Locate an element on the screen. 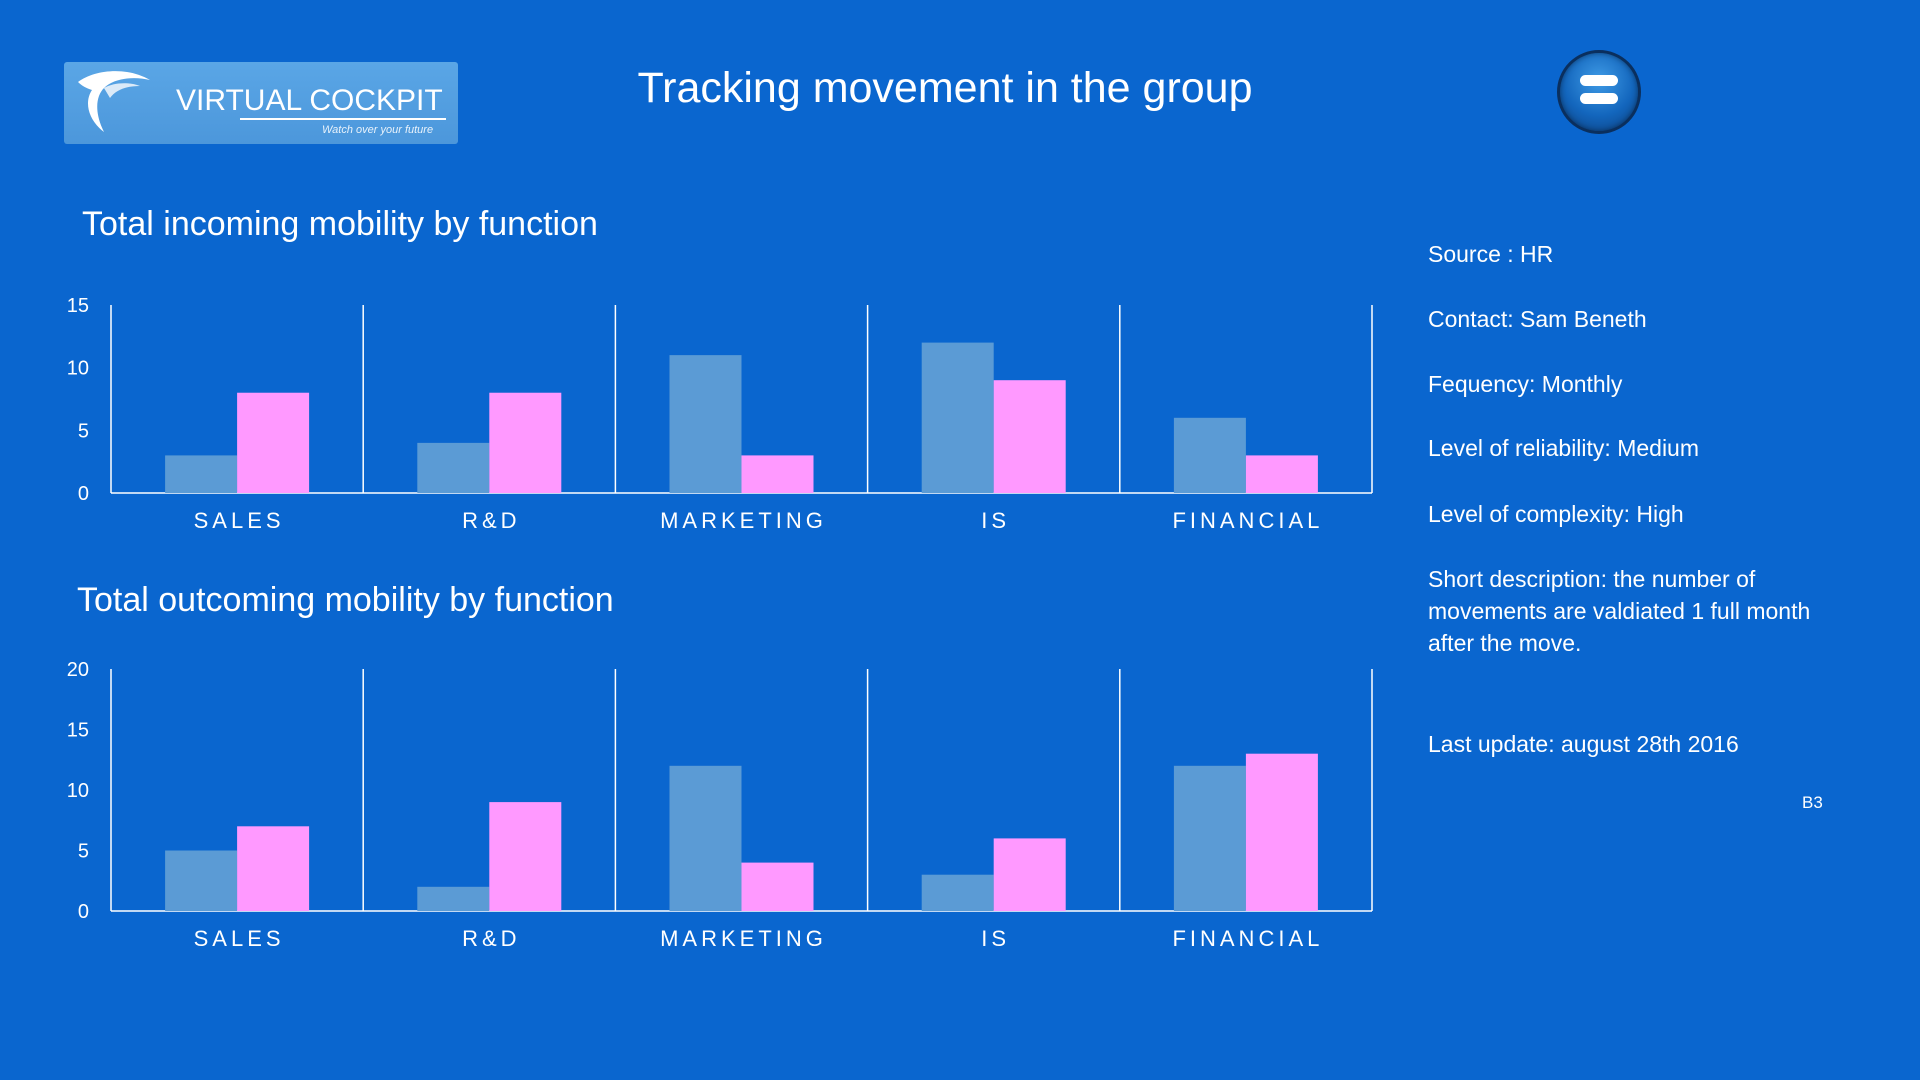 The height and width of the screenshot is (1080, 1920). info-reliability: Level of reliability: Medium is located at coordinates (1564, 448).